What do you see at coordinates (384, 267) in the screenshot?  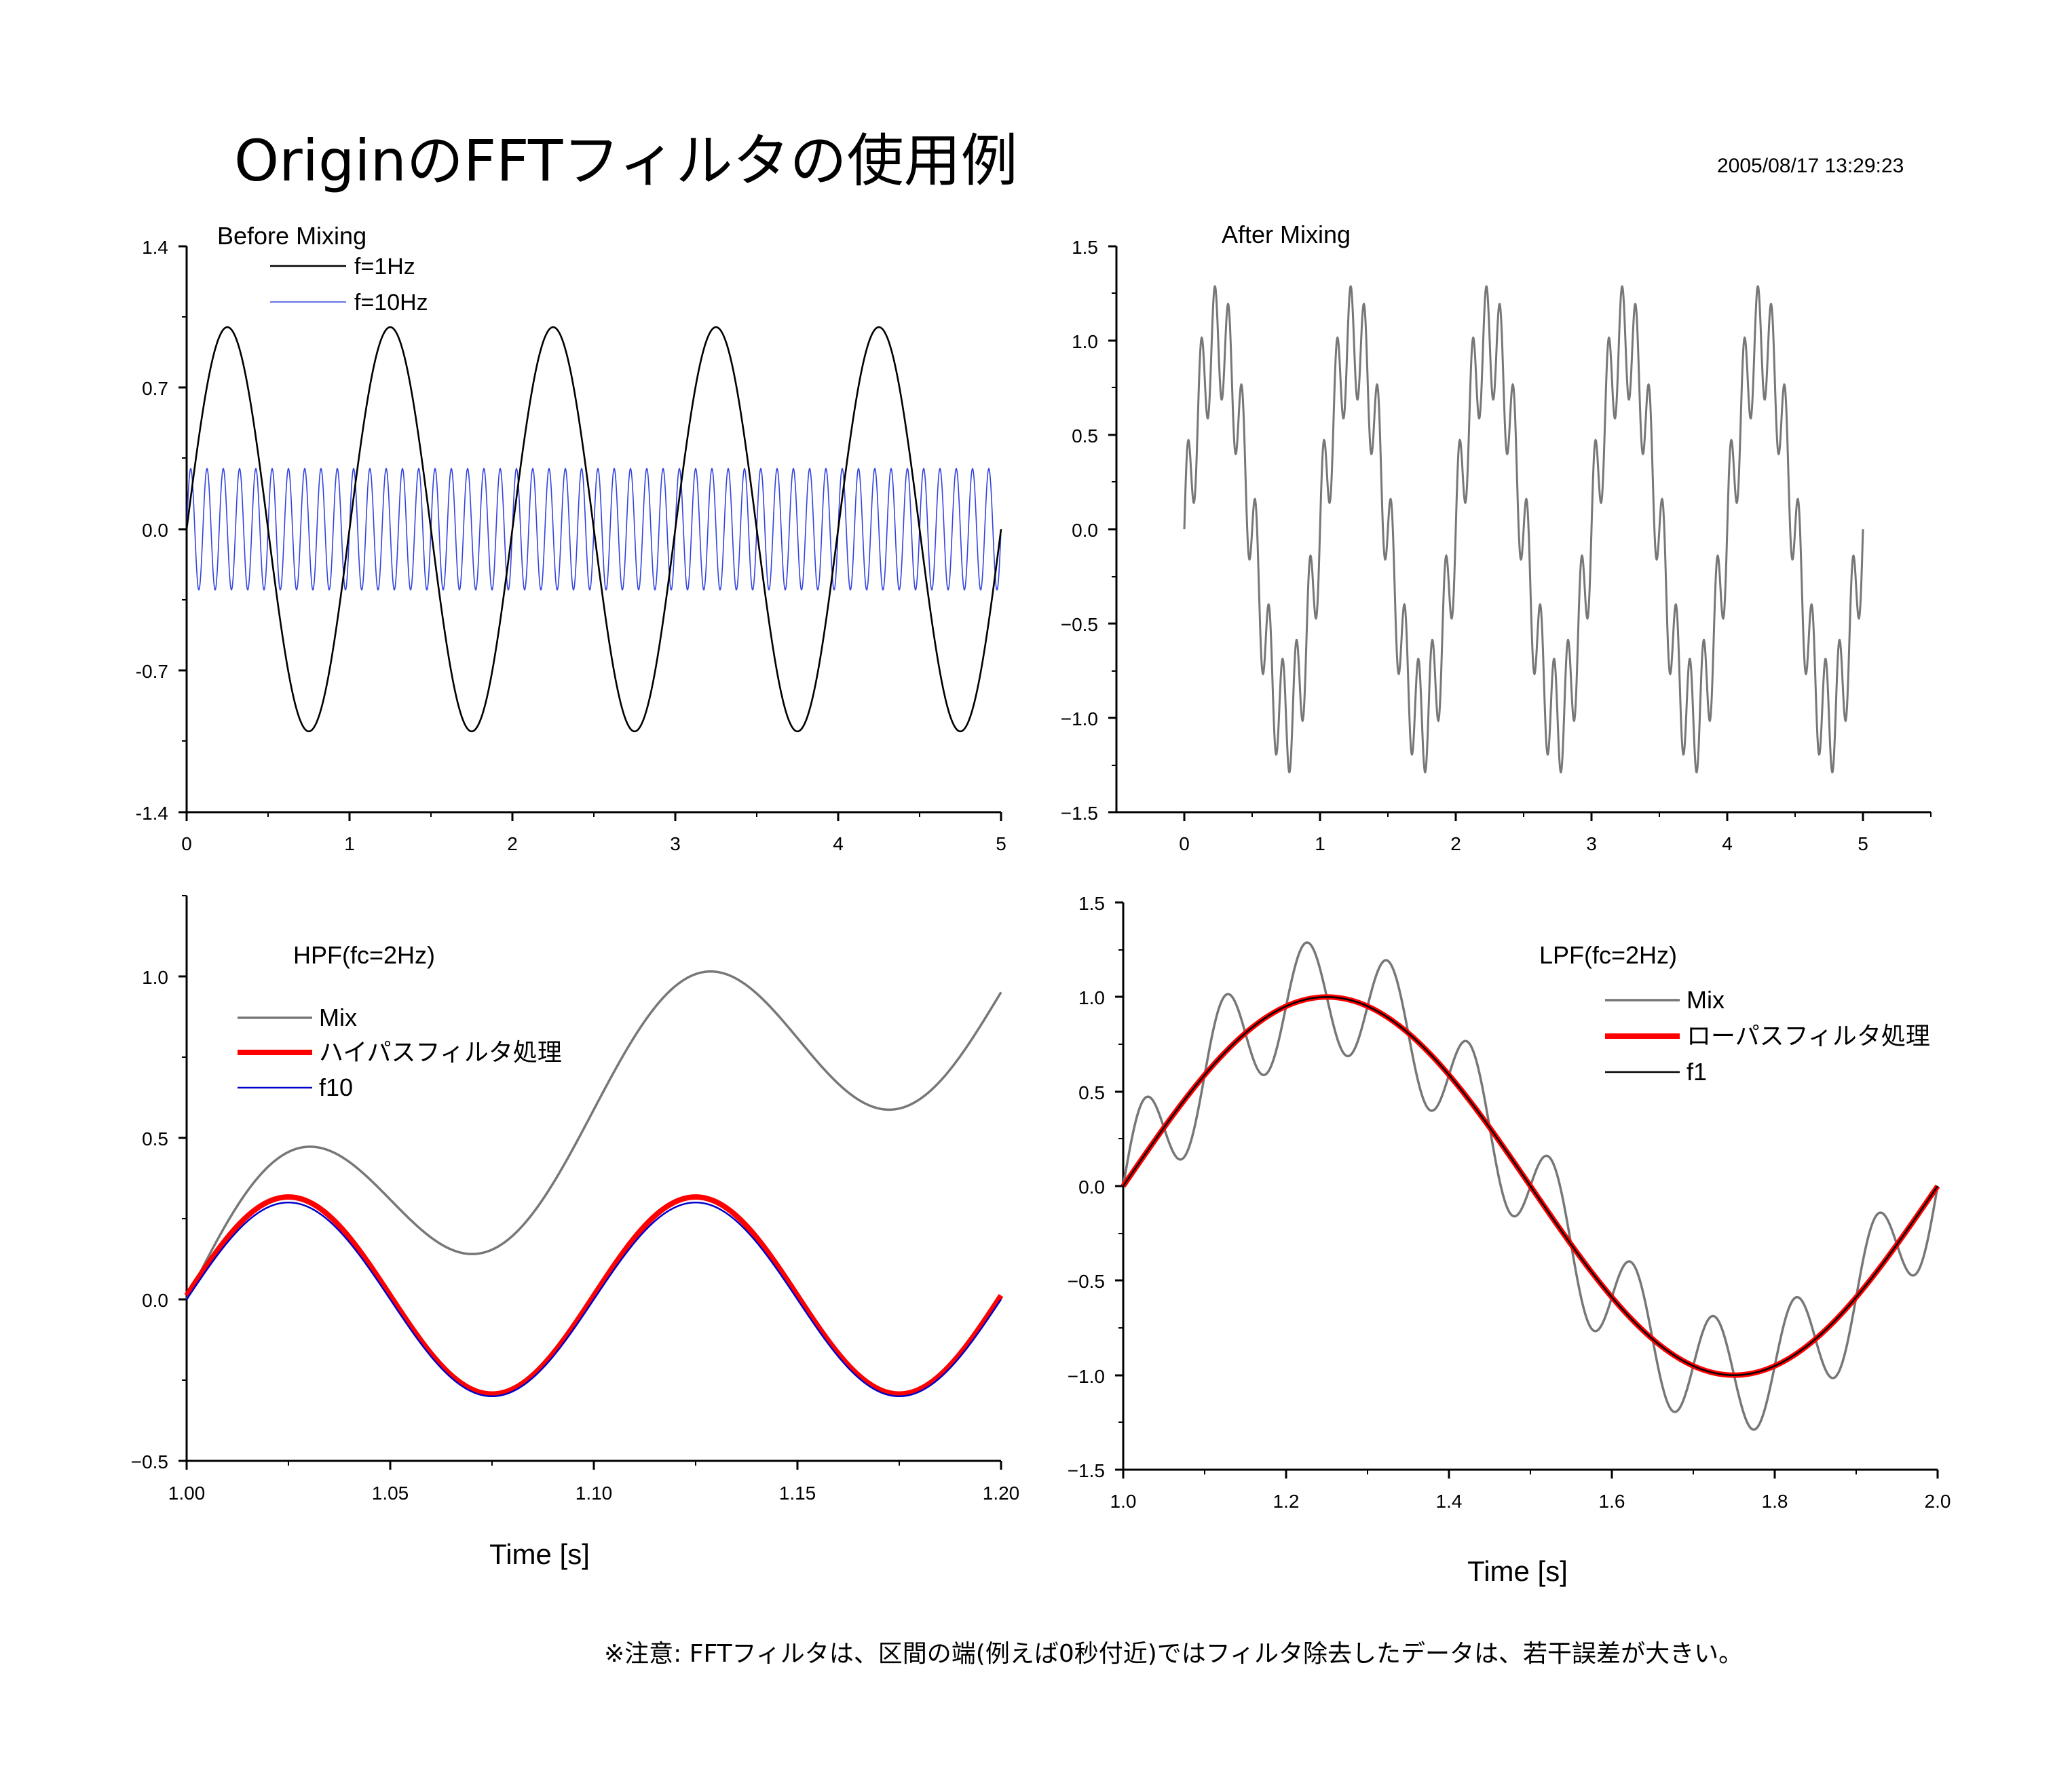 I see `legend-label: f=1Hz` at bounding box center [384, 267].